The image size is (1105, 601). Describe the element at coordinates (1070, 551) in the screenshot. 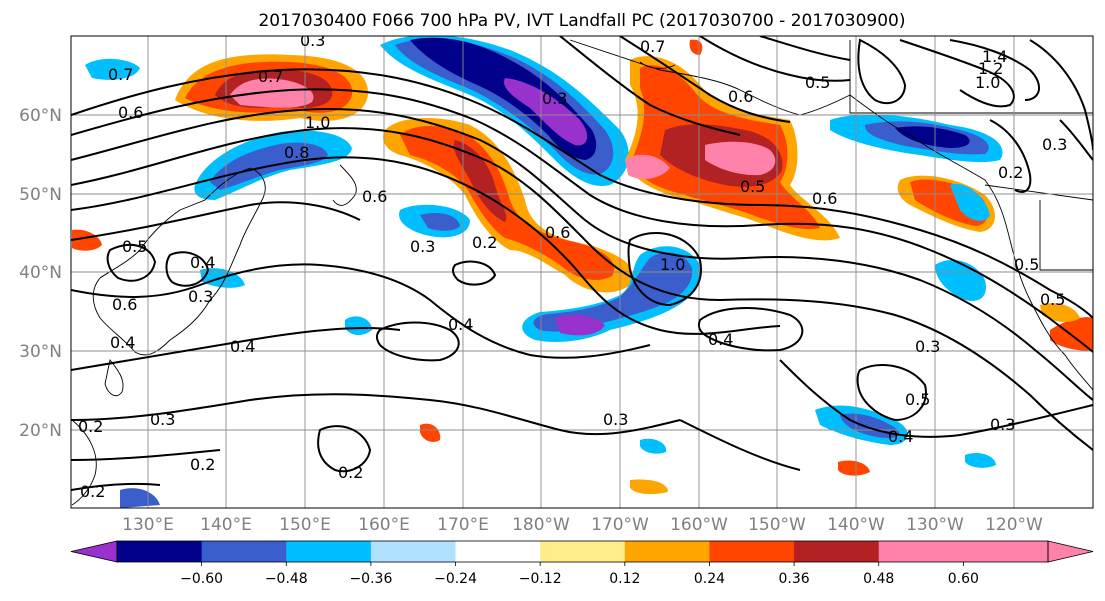

I see `colorbar-extend-max` at that location.